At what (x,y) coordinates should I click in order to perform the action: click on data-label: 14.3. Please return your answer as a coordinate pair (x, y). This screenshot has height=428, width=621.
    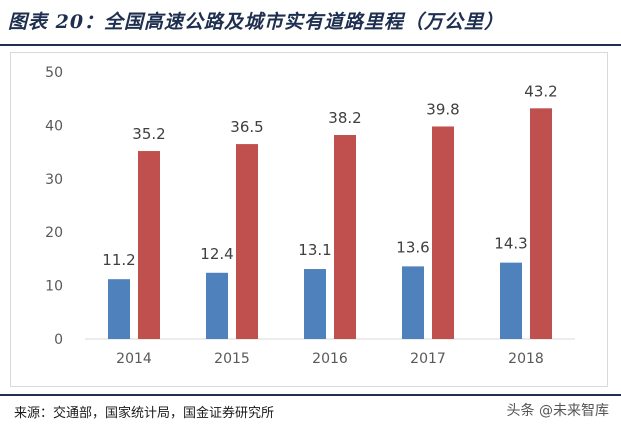
    Looking at the image, I should click on (510, 244).